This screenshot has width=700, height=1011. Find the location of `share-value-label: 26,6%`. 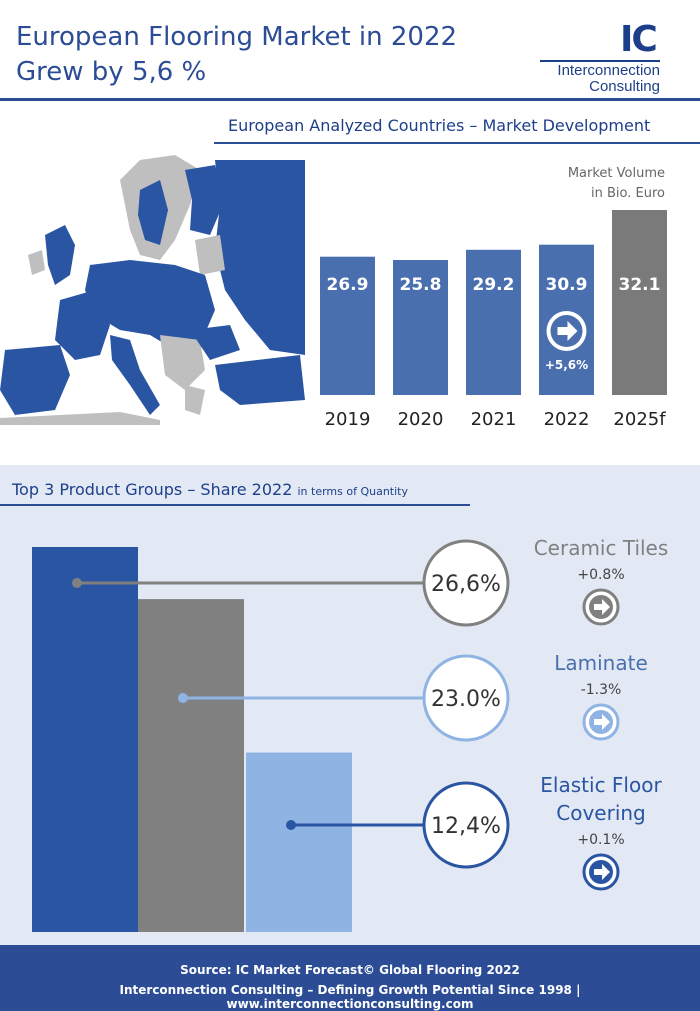

share-value-label: 26,6% is located at coordinates (466, 584).